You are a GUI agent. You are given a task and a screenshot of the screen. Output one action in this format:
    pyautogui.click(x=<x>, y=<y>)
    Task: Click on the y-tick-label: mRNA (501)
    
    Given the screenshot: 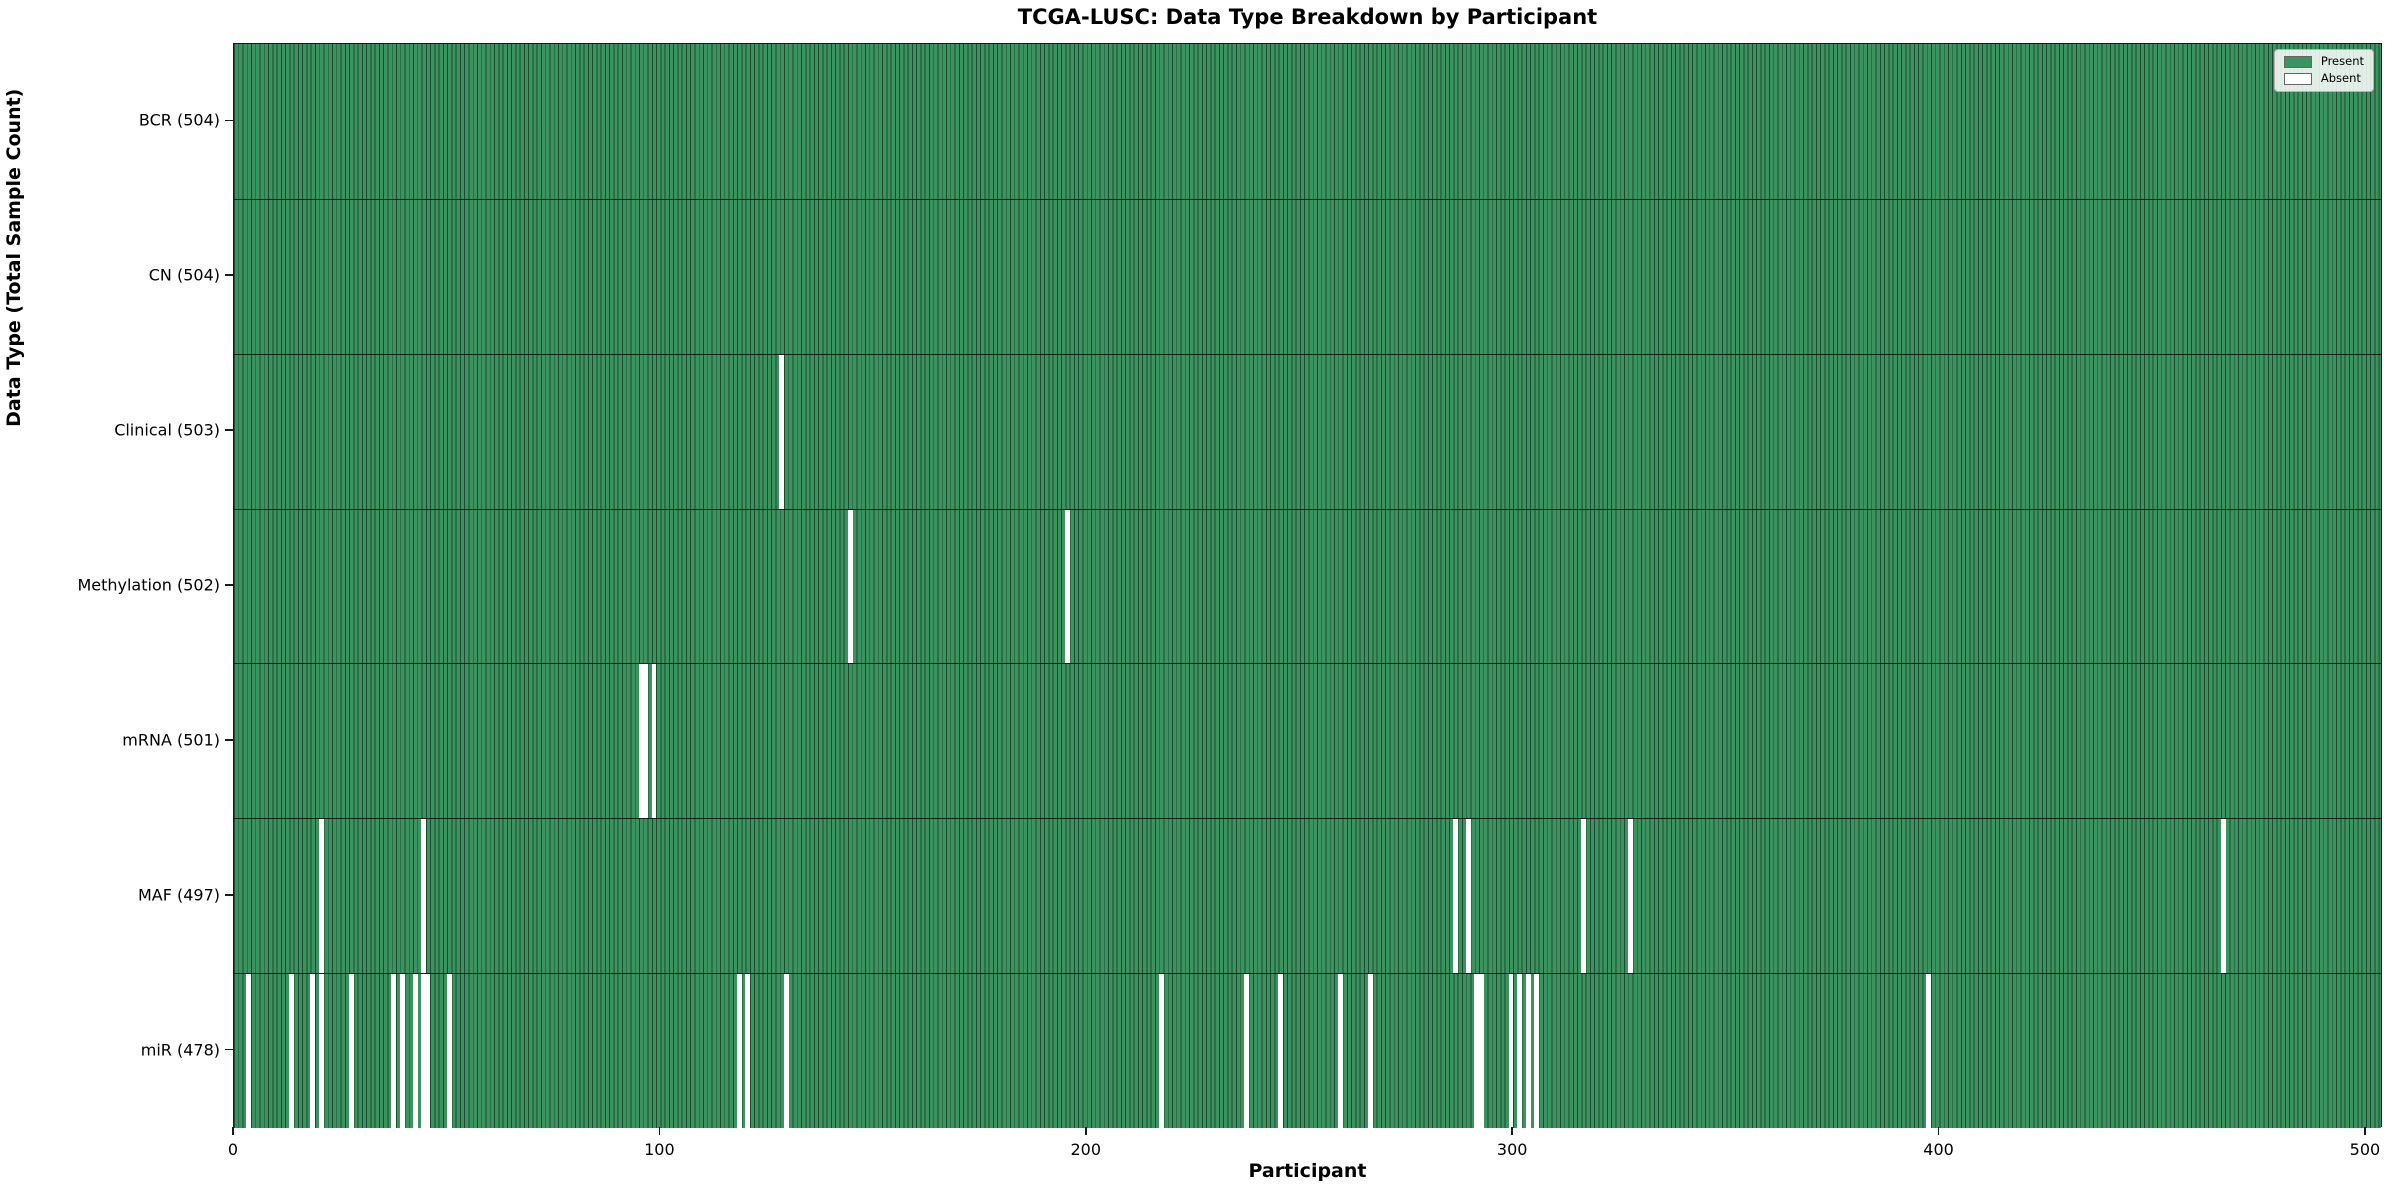 What is the action you would take?
    pyautogui.click(x=171, y=740)
    